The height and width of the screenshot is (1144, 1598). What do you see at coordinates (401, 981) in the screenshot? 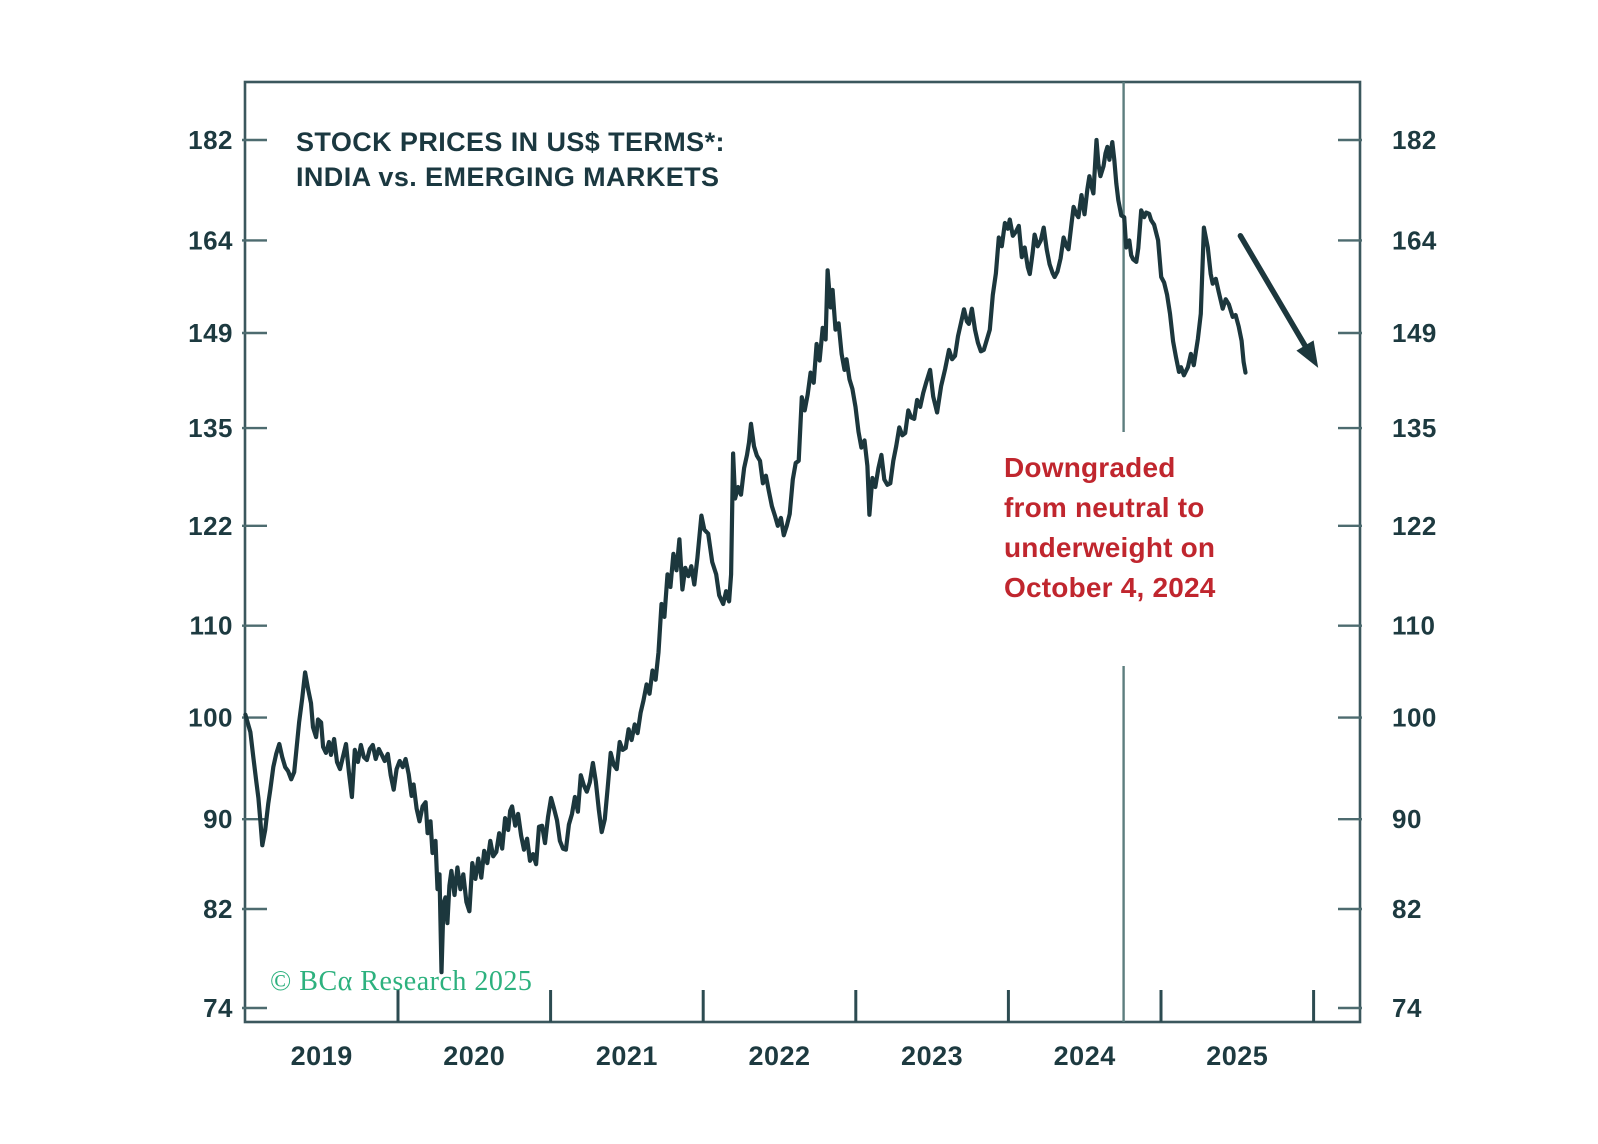
I see `copyright-text: © BCα Research 2025` at bounding box center [401, 981].